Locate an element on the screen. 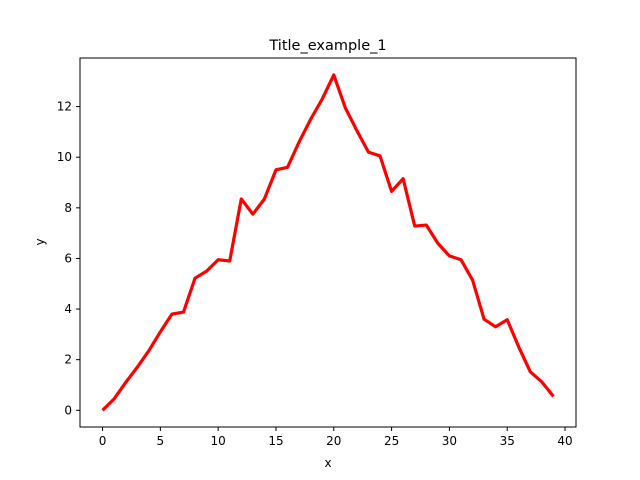 Image resolution: width=640 pixels, height=480 pixels. y-tick-label: 0 is located at coordinates (68, 410).